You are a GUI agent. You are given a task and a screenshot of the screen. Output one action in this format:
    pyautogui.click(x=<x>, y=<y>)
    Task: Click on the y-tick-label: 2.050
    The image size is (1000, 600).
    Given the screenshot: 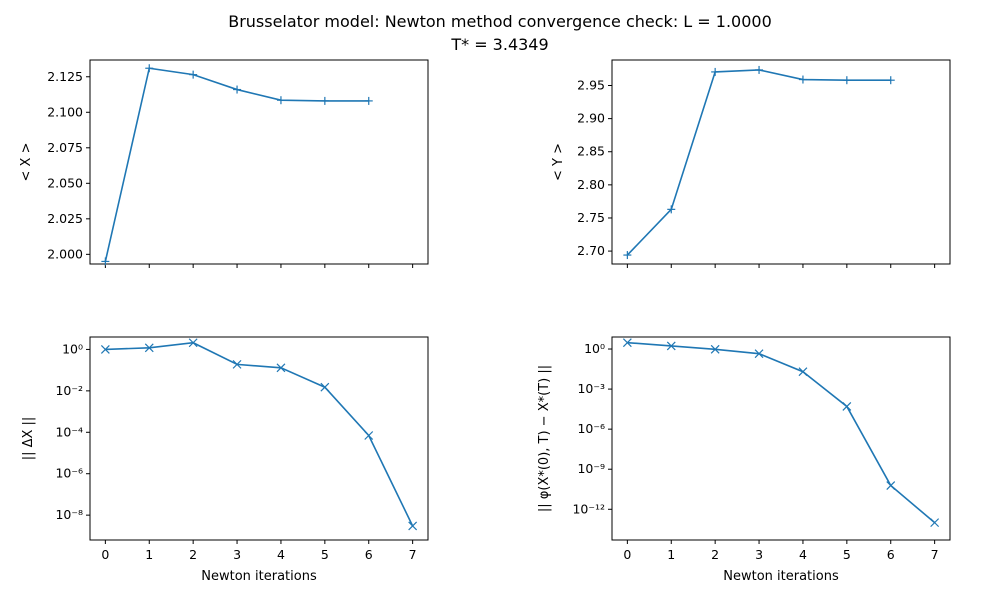 What is the action you would take?
    pyautogui.click(x=65, y=182)
    